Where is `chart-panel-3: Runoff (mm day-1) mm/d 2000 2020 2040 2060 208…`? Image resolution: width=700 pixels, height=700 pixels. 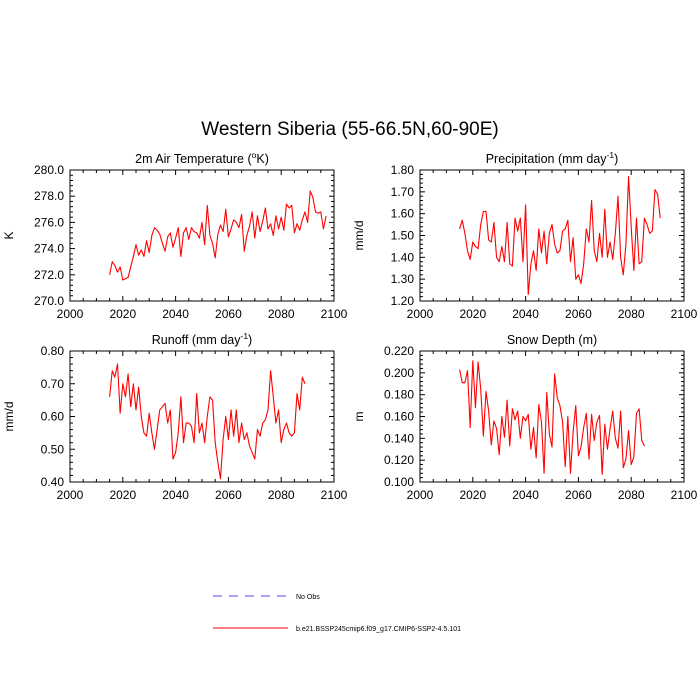
chart-panel-3: Runoff (mm day-1) mm/d 2000 2020 2040 2060 208… is located at coordinates (175, 416).